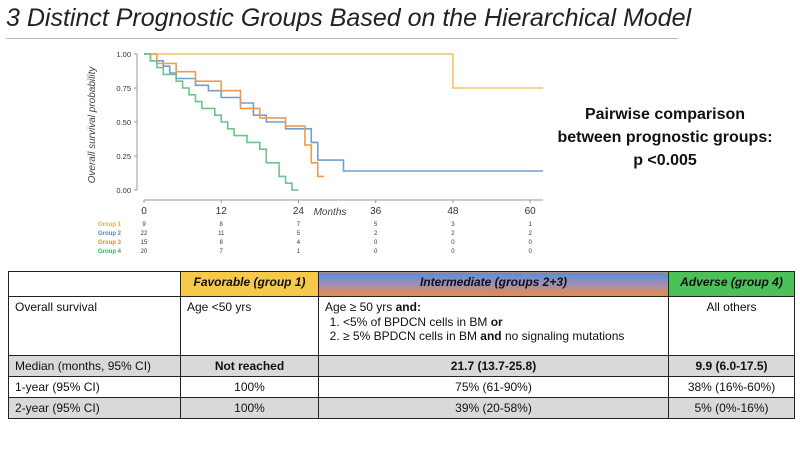 This screenshot has height=451, width=800. Describe the element at coordinates (731, 387) in the screenshot. I see `one-year-adverse: 38% (16%-60%)` at that location.